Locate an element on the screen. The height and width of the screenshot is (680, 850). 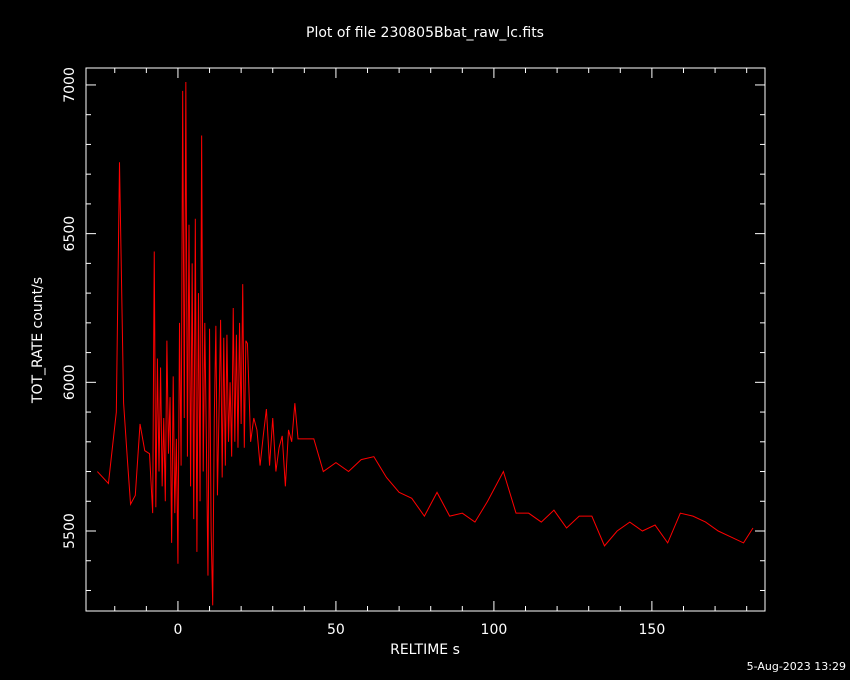
chart-title: Plot of file 230805Bbat_raw_lc.fits is located at coordinates (425, 33).